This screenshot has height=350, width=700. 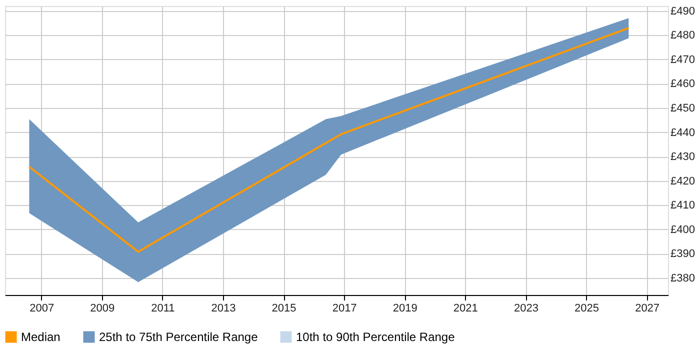 What do you see at coordinates (682, 181) in the screenshot?
I see `y-tick-label: £420` at bounding box center [682, 181].